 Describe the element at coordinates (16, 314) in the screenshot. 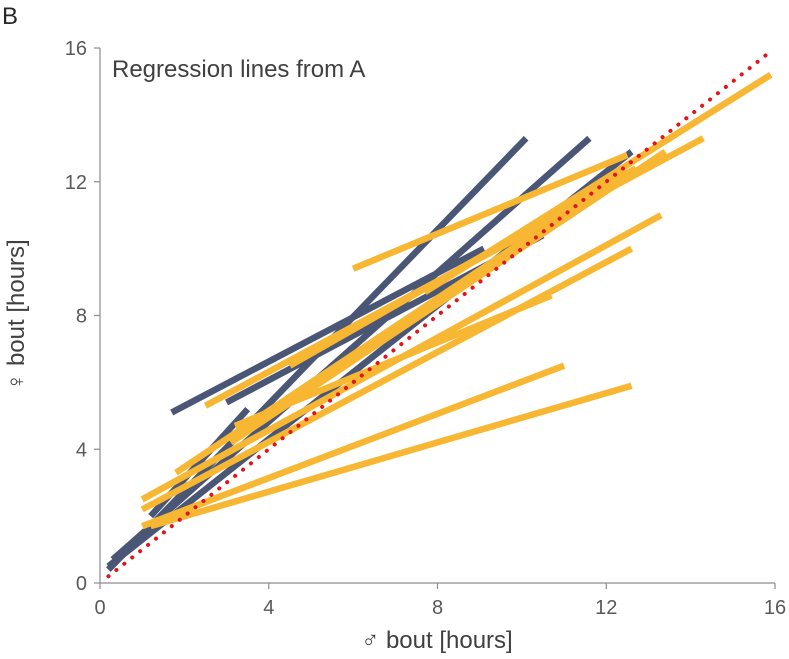

I see `y-axis-title: ♀ bout [hours]` at that location.